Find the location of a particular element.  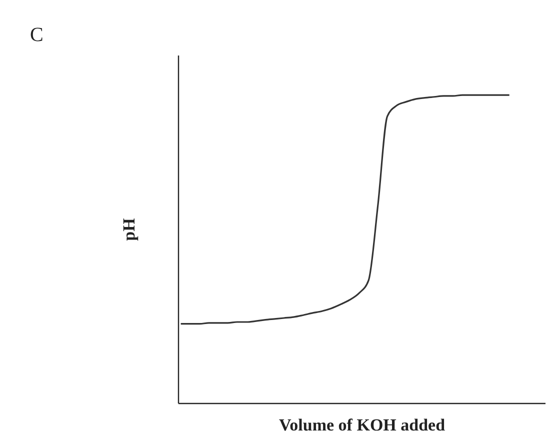

y-axis-title: pH is located at coordinates (129, 229).